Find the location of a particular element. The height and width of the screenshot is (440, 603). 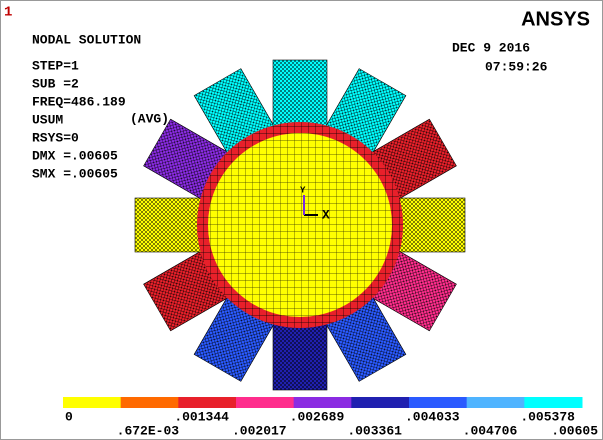

info-line: SMX =.00605 is located at coordinates (75, 173).